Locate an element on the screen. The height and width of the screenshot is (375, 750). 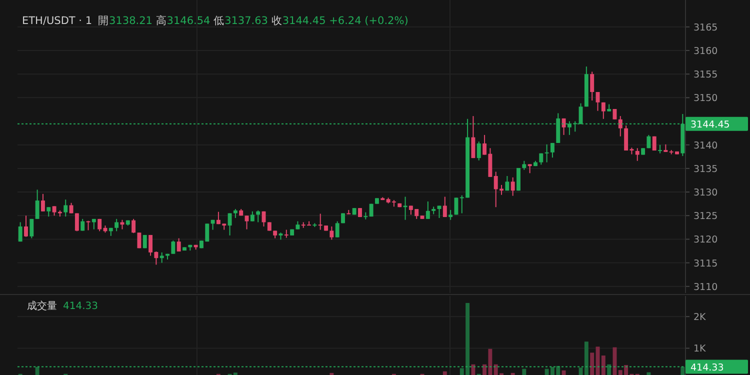
y-tick-label: 3120 is located at coordinates (706, 240).